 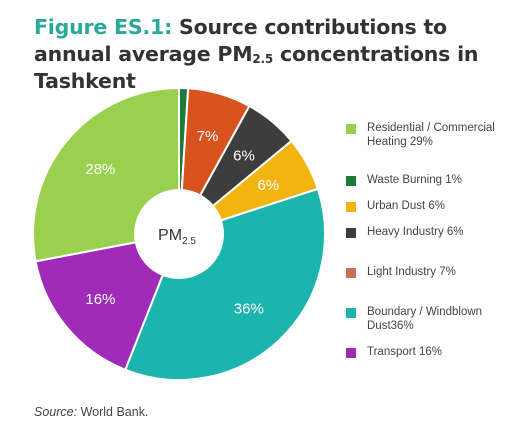 I want to click on source-note: Source: World Bank., so click(x=91, y=412).